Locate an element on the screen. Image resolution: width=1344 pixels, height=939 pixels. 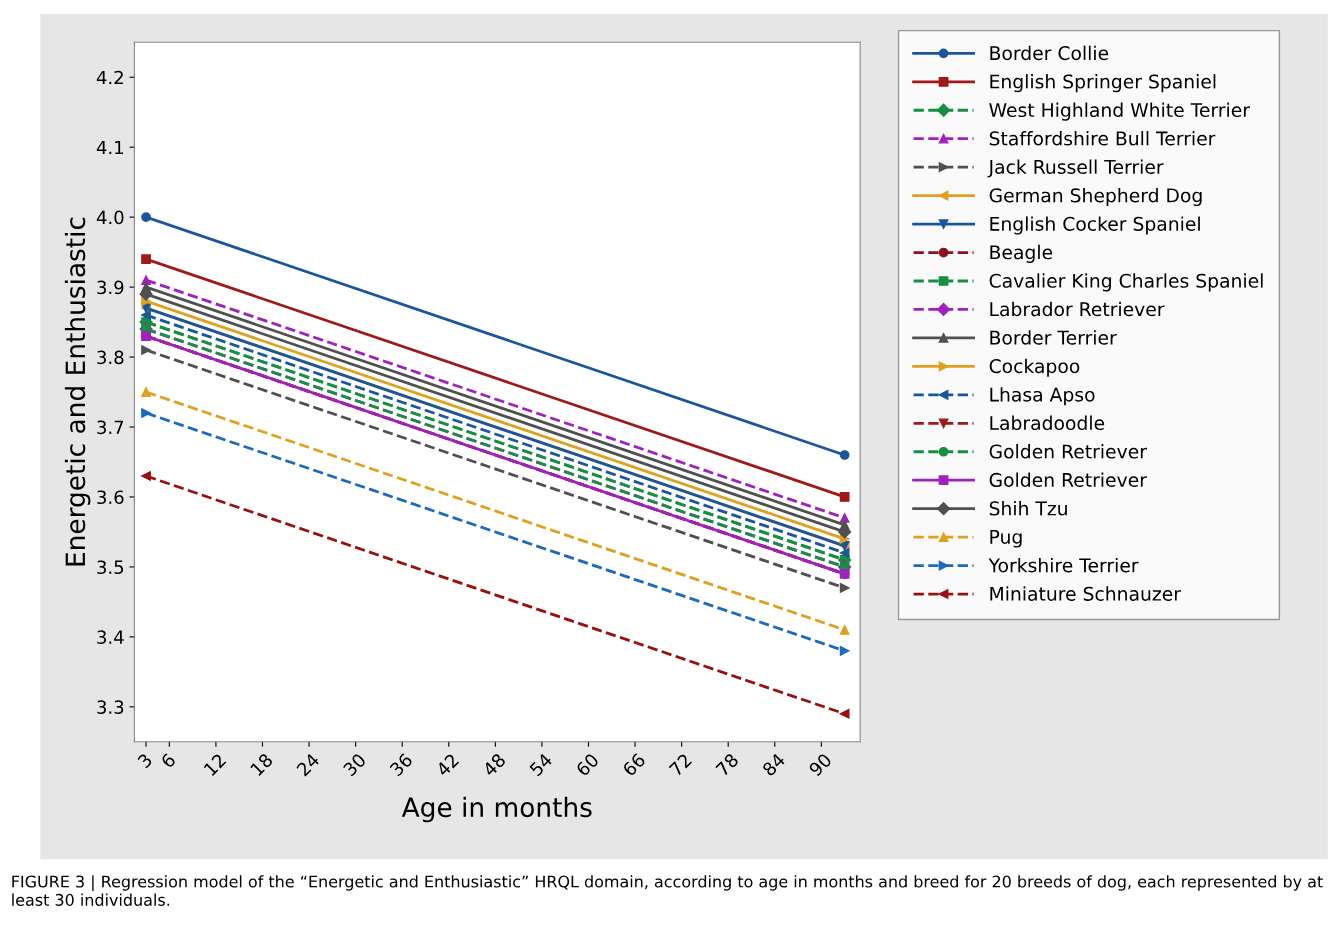
x-tick-label: 42 is located at coordinates (447, 765).